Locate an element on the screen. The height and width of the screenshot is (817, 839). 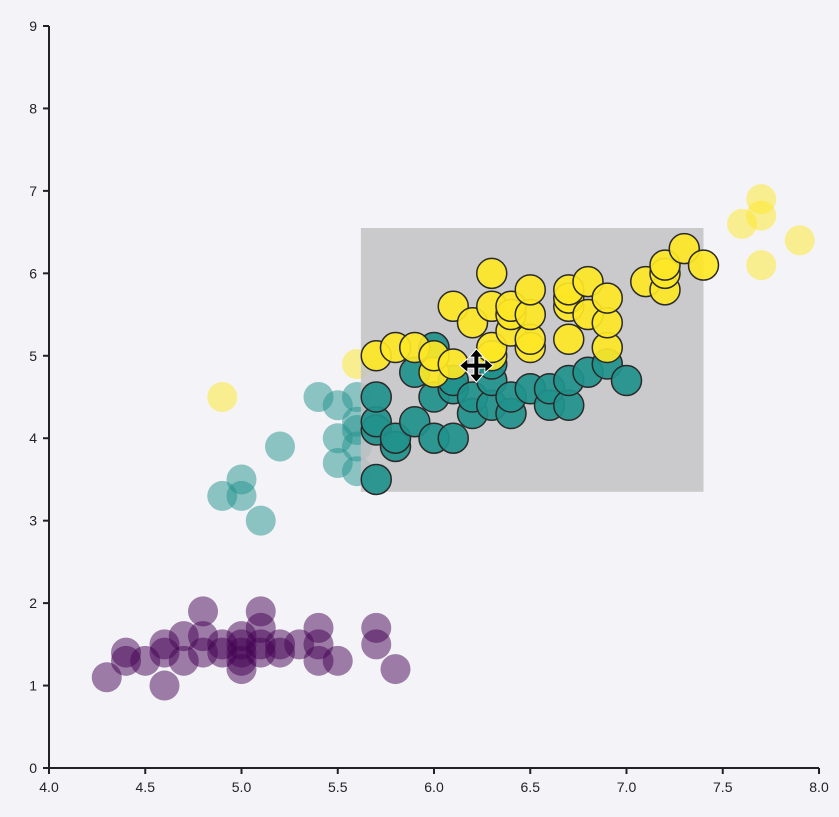
y-tick-label: 8 is located at coordinates (33, 108).